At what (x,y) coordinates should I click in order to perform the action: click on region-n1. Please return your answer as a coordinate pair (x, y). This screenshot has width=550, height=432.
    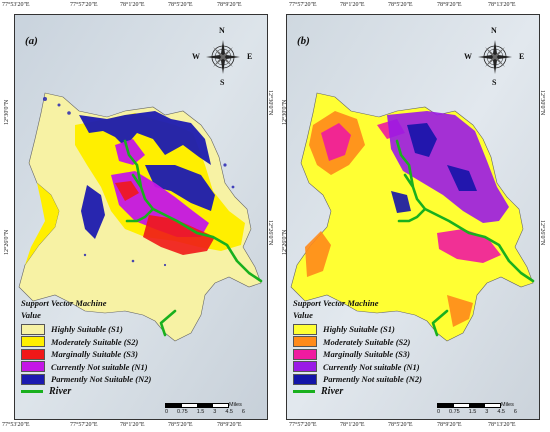
    Looking at the image, I should click on (160, 188).